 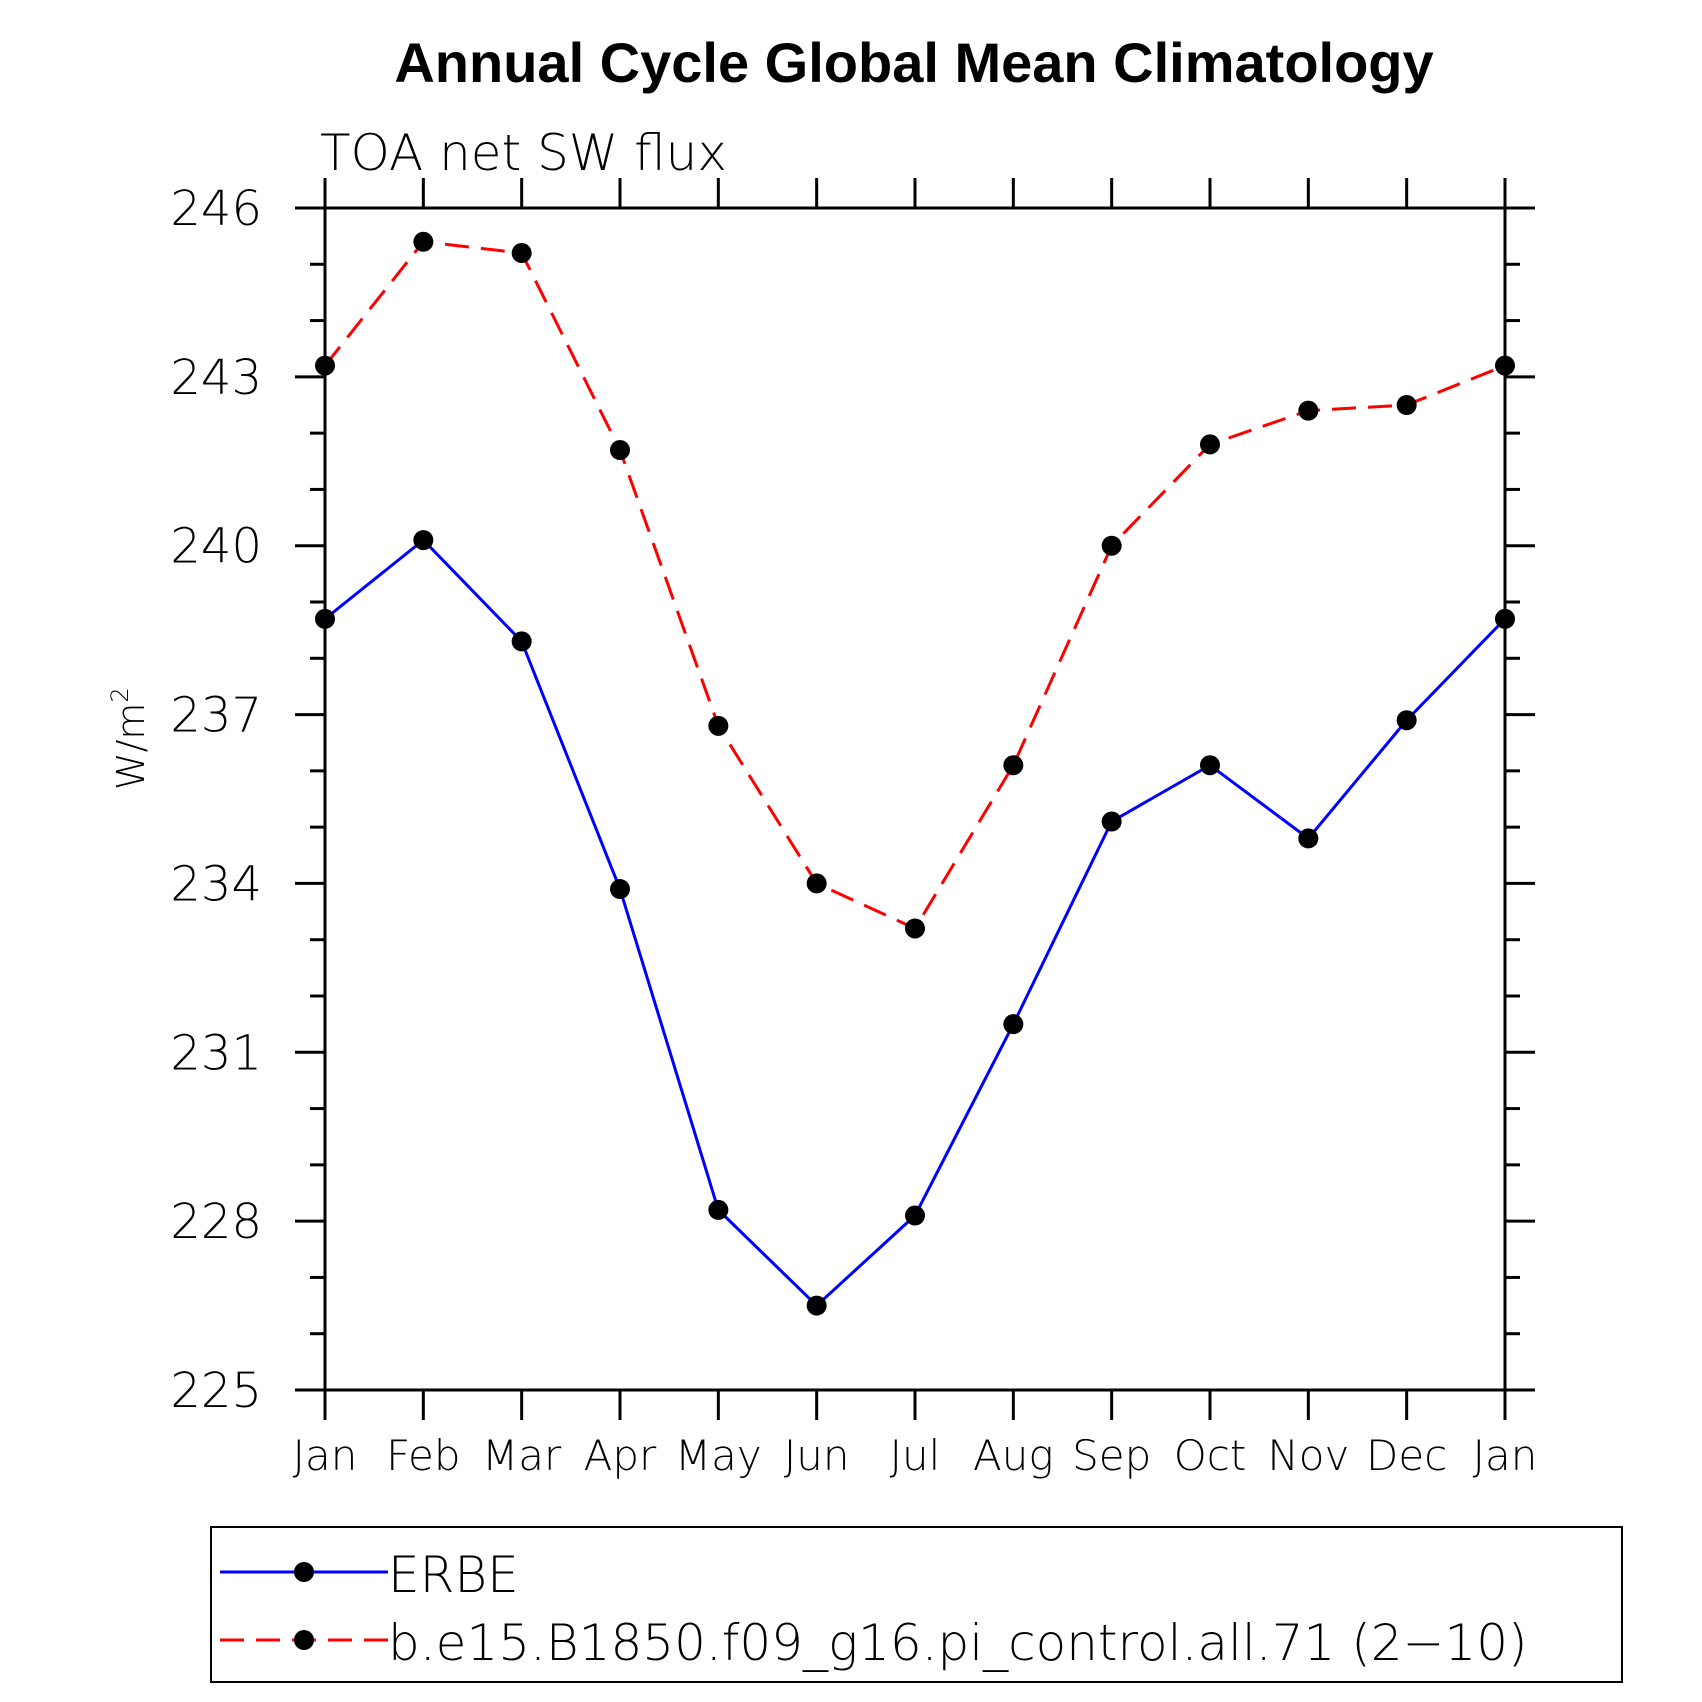 What do you see at coordinates (423, 1455) in the screenshot?
I see `x-tick-label: Feb` at bounding box center [423, 1455].